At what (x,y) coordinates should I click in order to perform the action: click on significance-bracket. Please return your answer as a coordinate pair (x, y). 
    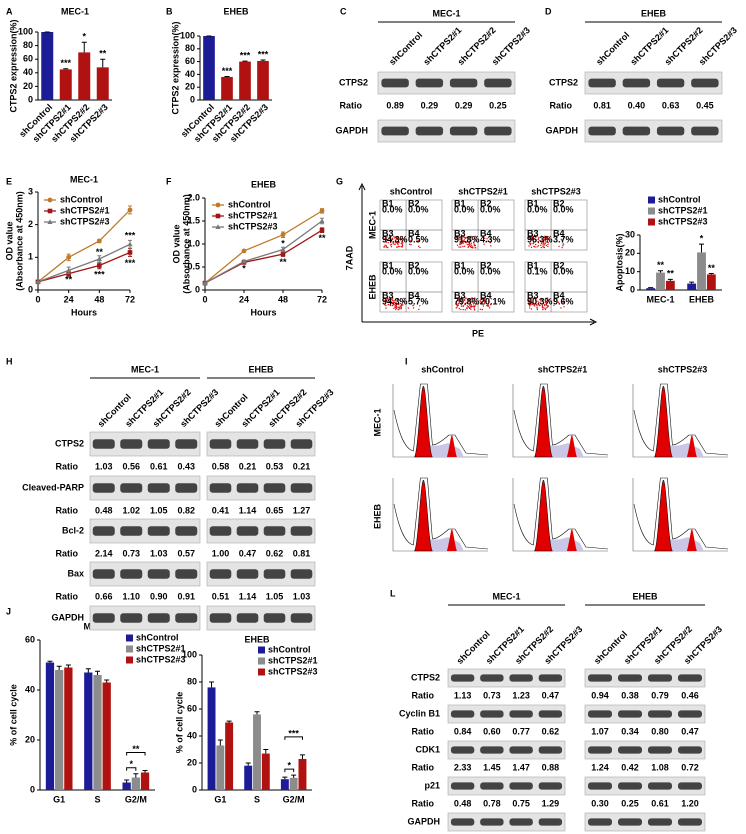
    Looking at the image, I should click on (289, 770).